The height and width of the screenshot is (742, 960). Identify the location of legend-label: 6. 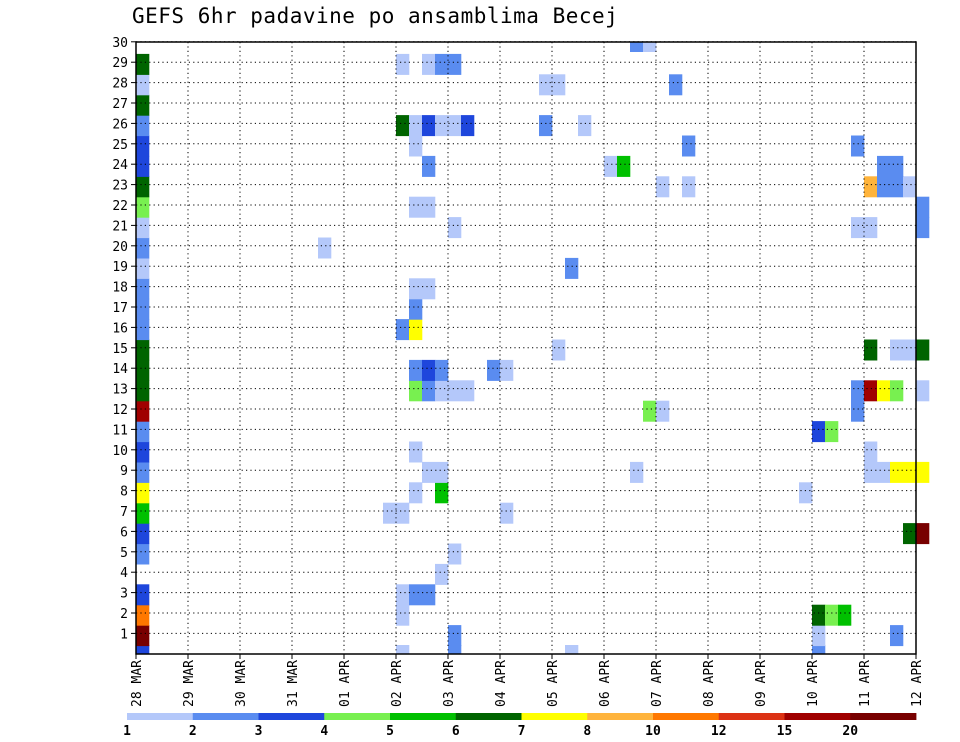
(456, 731).